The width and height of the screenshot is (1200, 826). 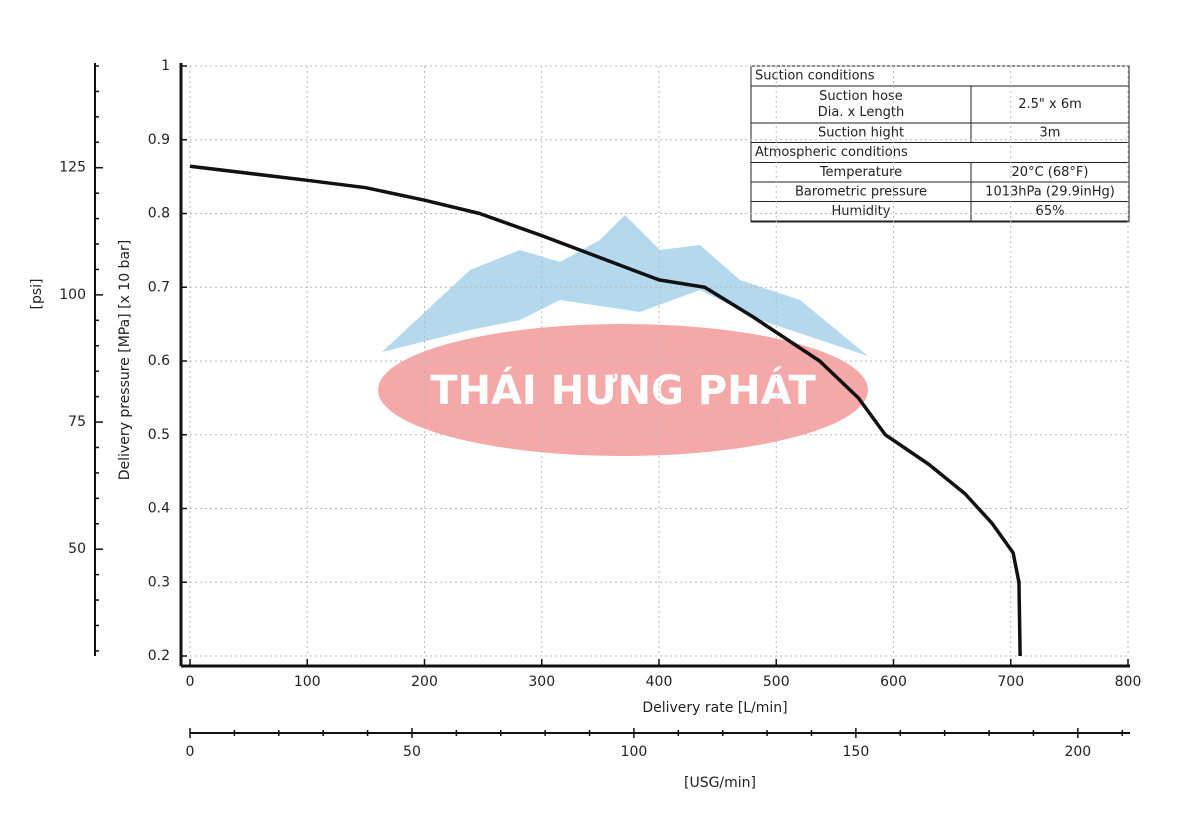 What do you see at coordinates (307, 682) in the screenshot?
I see `x-tick-label: 100` at bounding box center [307, 682].